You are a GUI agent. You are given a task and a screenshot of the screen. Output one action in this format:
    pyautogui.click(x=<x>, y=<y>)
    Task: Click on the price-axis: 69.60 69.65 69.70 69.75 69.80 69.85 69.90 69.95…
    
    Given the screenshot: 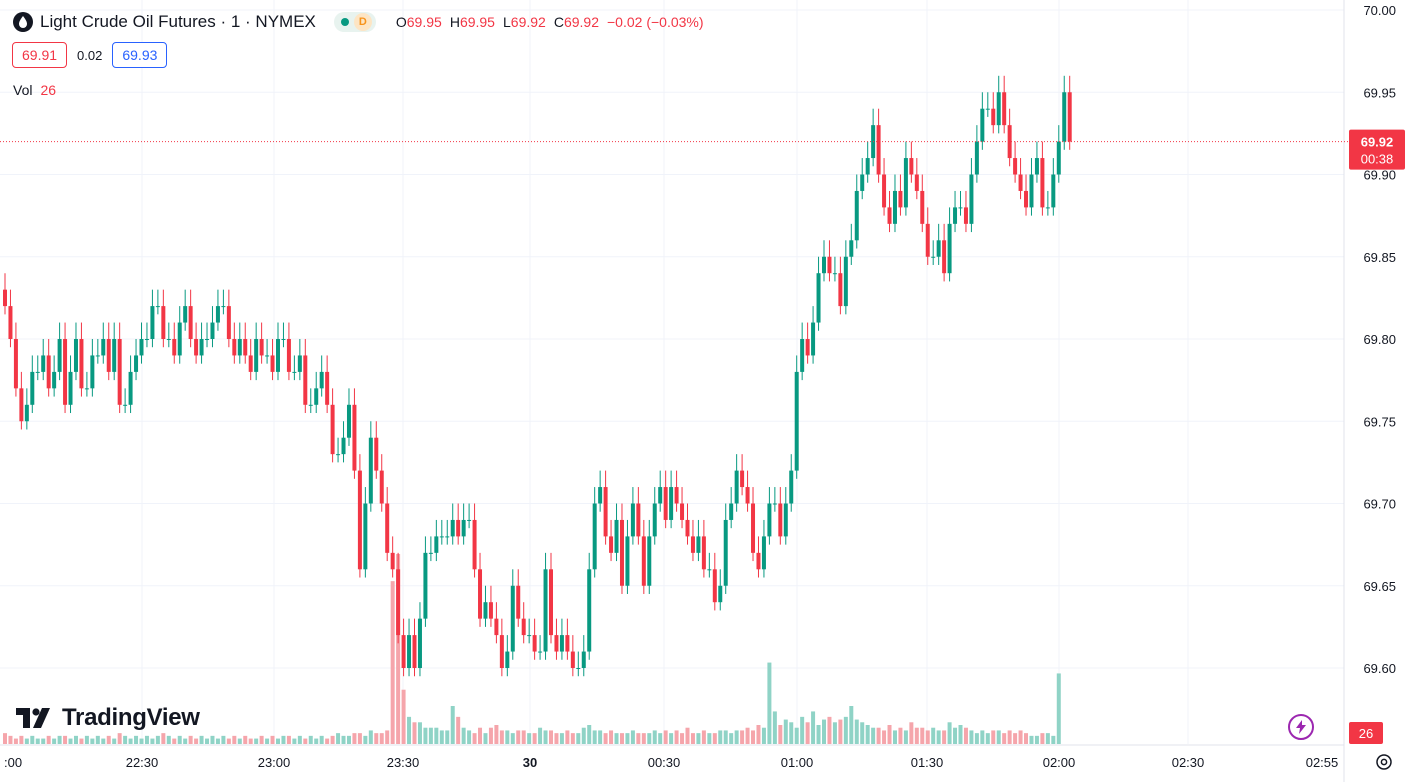 What is the action you would take?
    pyautogui.click(x=1379, y=339)
    